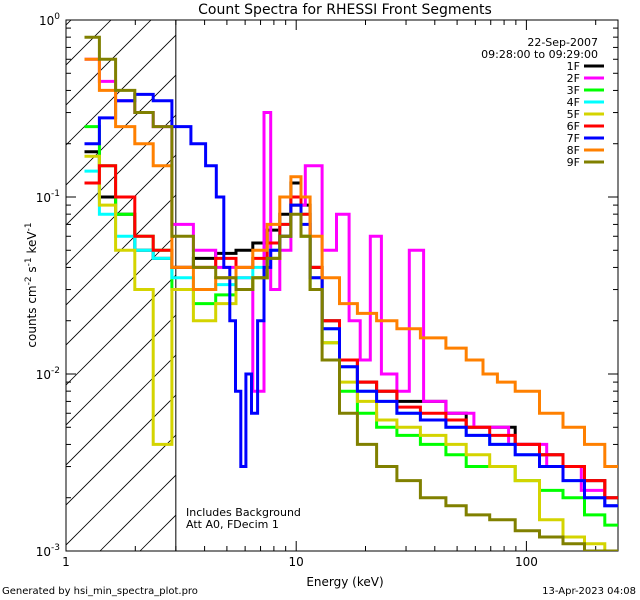  Describe the element at coordinates (345, 10) in the screenshot. I see `chart-title: Count Spectra for RHESSI Front Segments` at that location.